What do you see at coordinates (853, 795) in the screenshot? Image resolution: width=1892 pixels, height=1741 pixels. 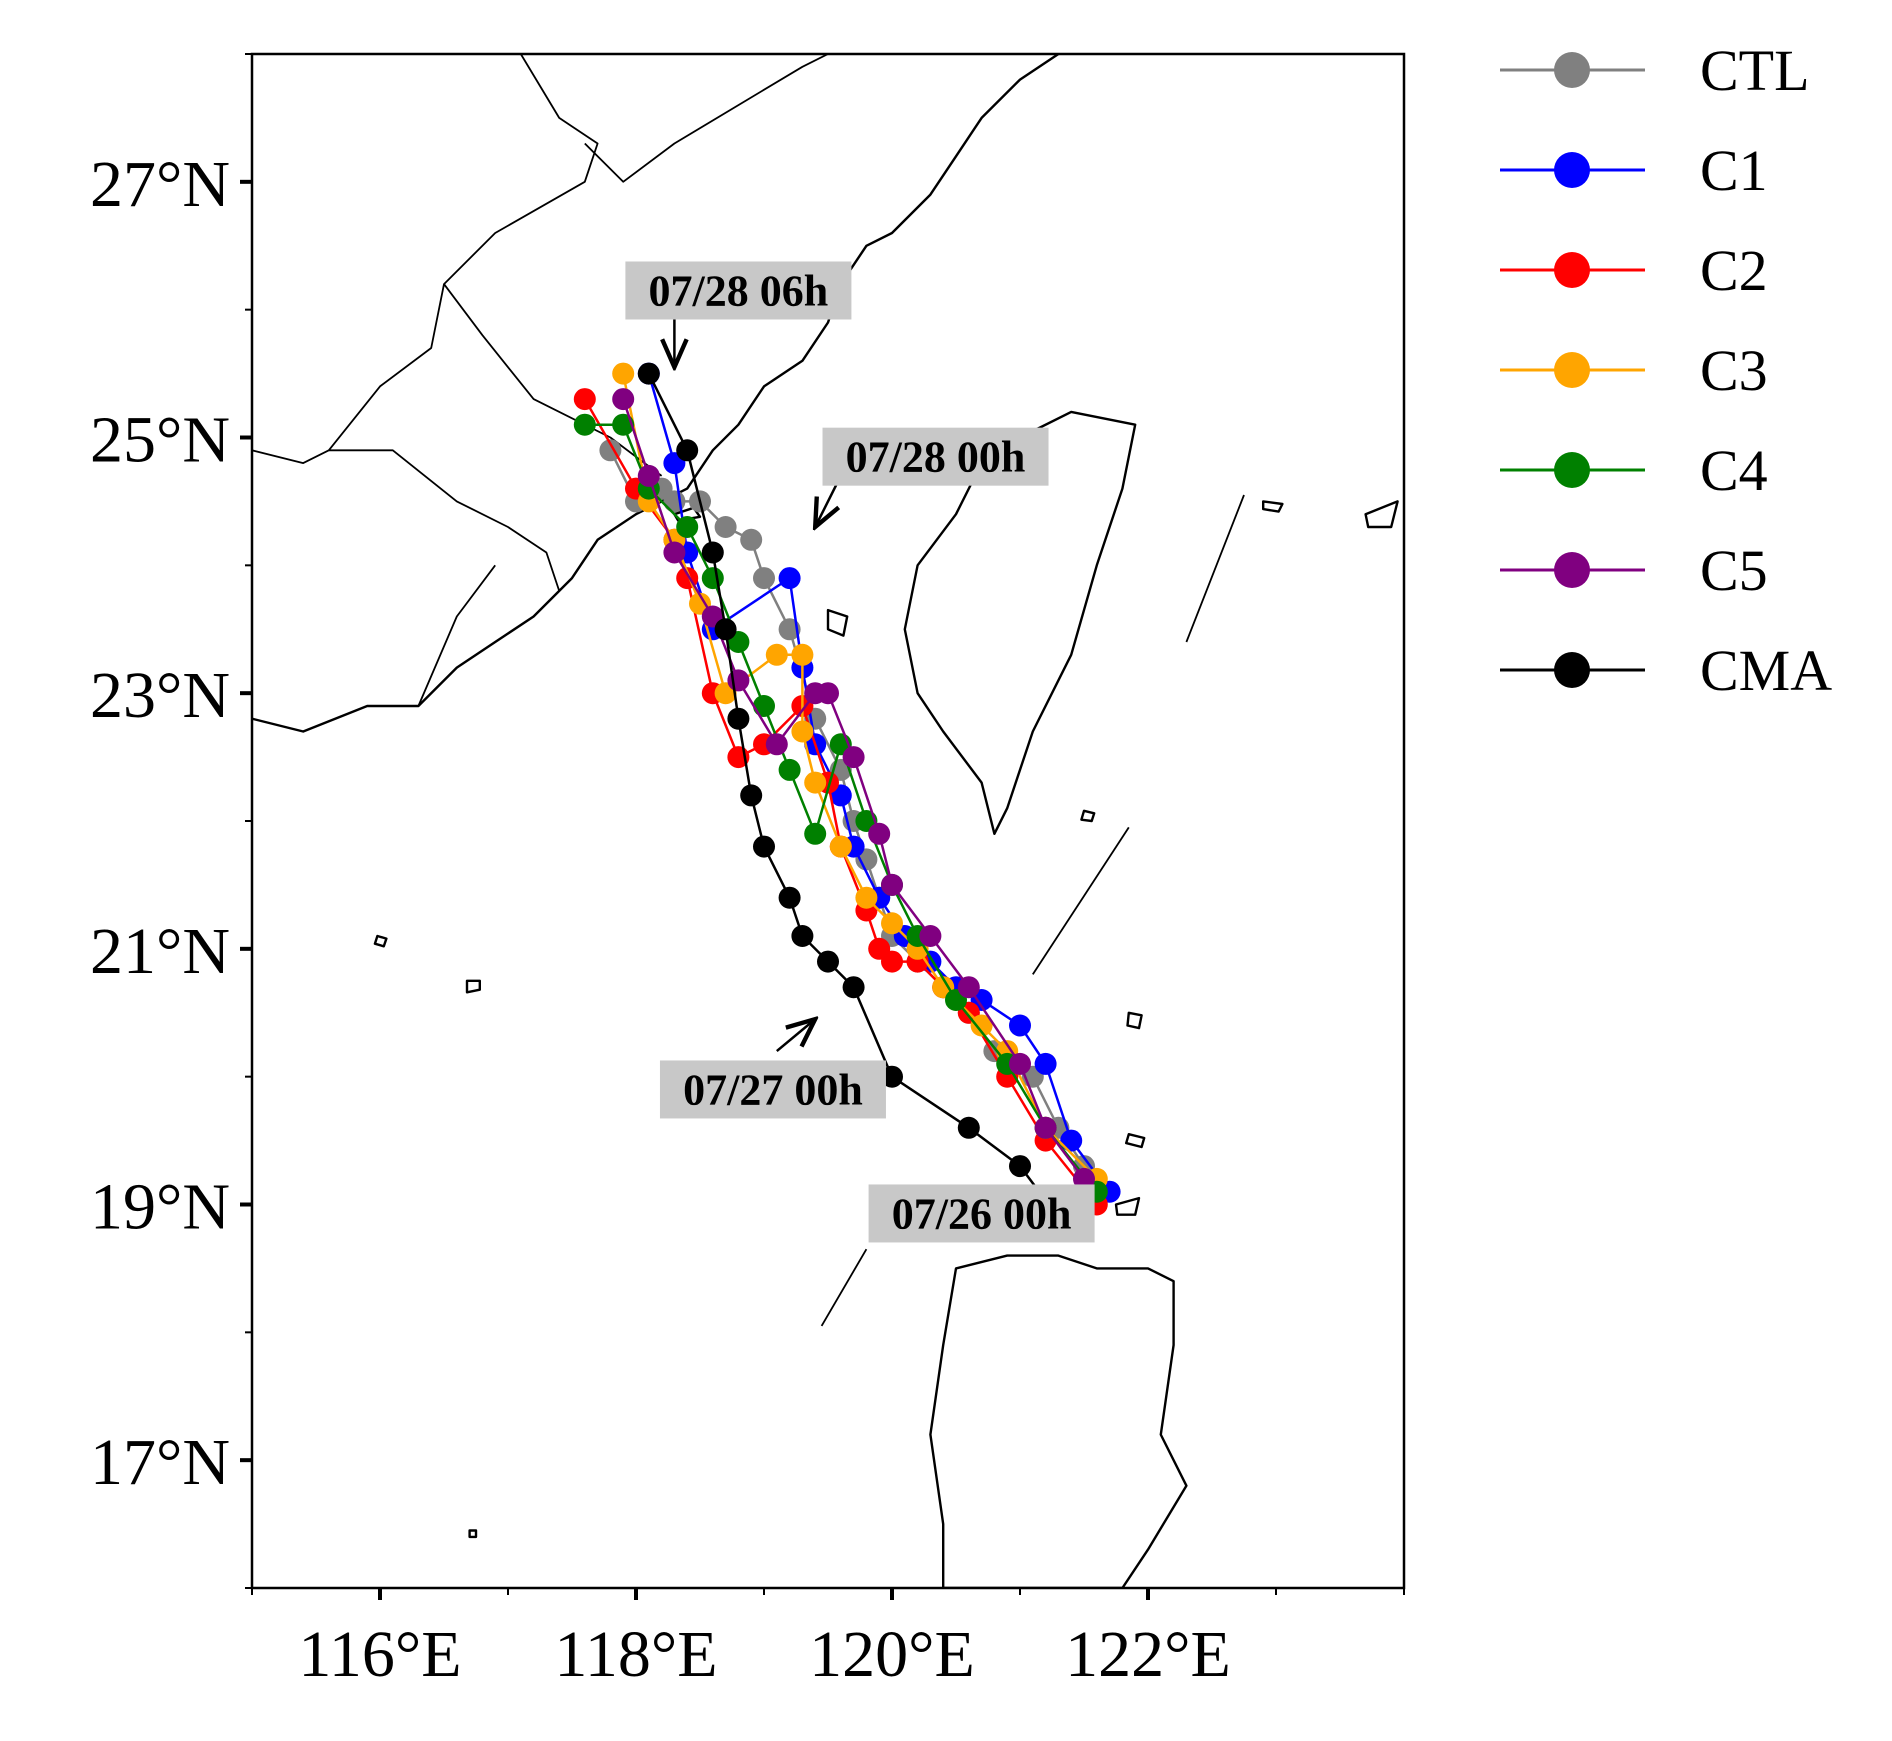 I see `track-series-cma` at bounding box center [853, 795].